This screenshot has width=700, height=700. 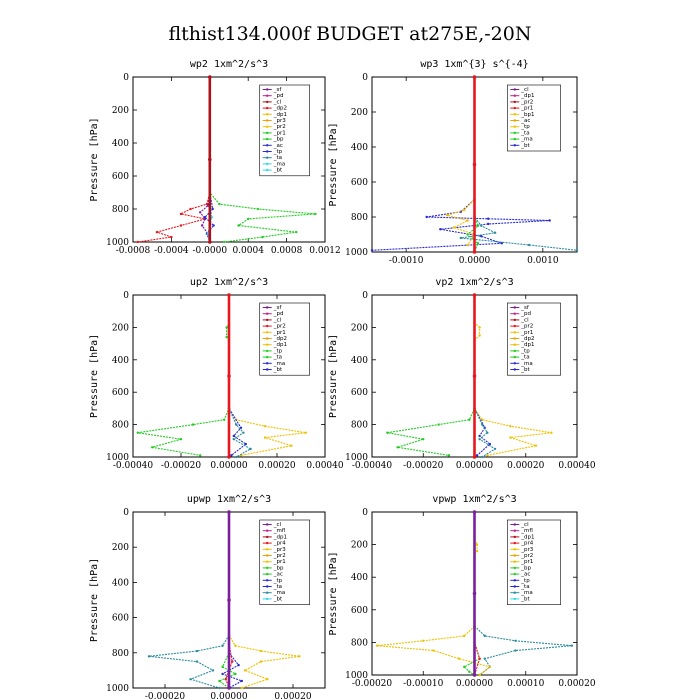 What do you see at coordinates (183, 375) in the screenshot?
I see `series-line-dp2` at bounding box center [183, 375].